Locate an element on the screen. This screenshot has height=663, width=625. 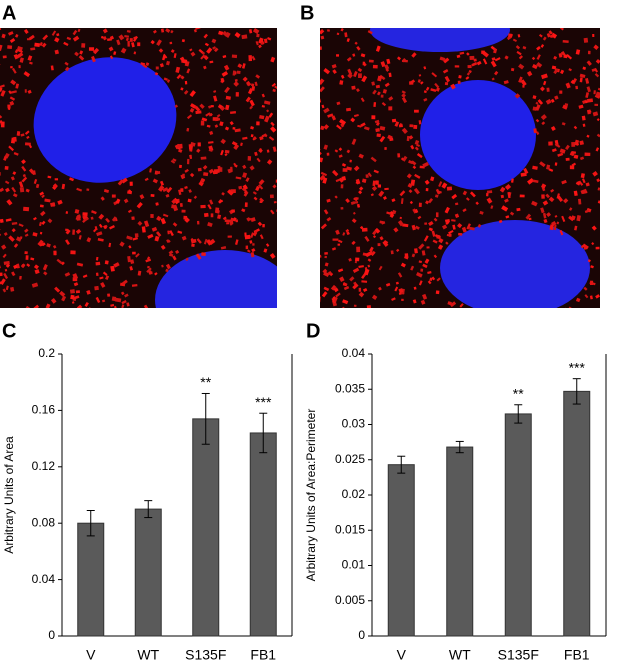
panel-label: D is located at coordinates (313, 331).